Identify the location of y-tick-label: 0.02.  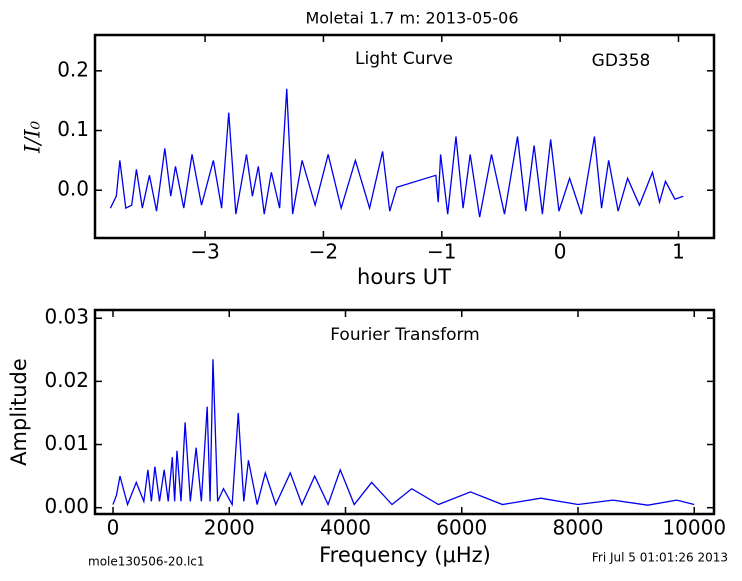
(66, 380).